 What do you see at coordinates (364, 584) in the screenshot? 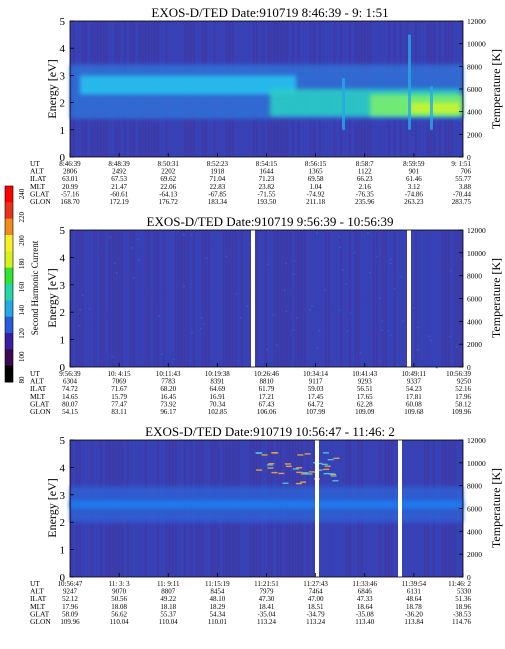
I see `orbit-cell: 11:33:46` at bounding box center [364, 584].